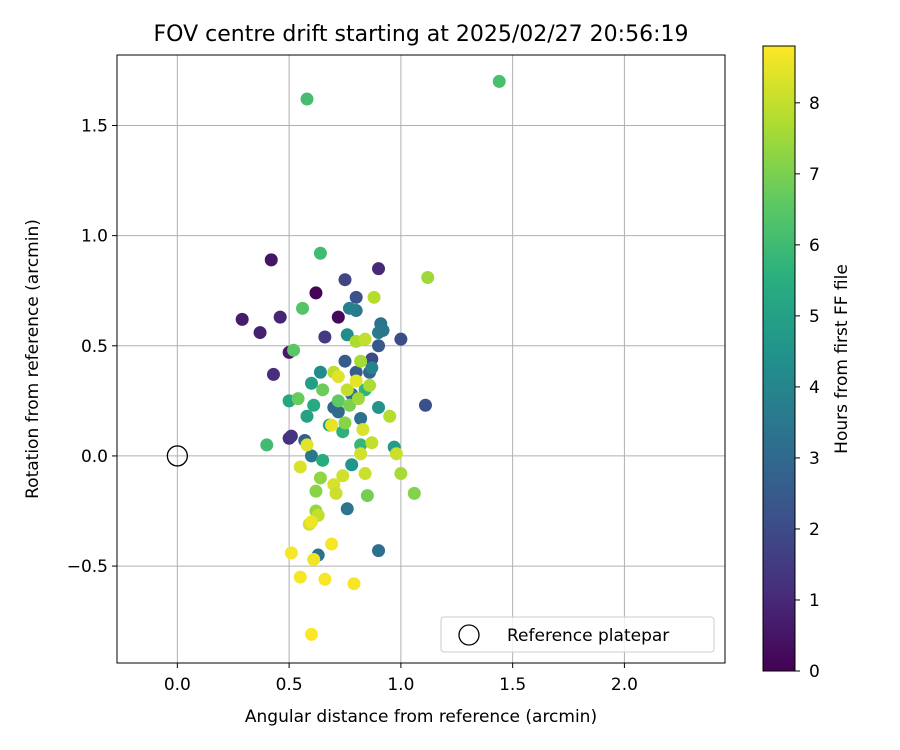  What do you see at coordinates (94, 126) in the screenshot?
I see `y-tick-label: 1.5` at bounding box center [94, 126].